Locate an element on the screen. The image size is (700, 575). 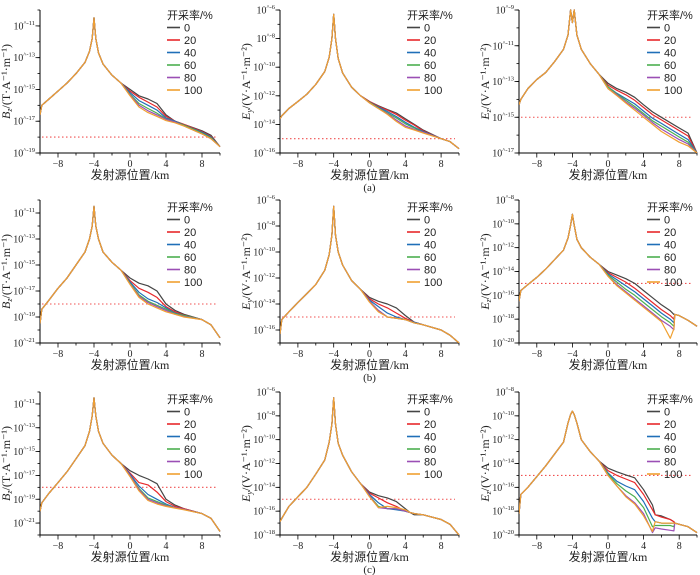
y-axis-label: Ez/(V·A⁻¹·m⁻²) is located at coordinates (485, 271).